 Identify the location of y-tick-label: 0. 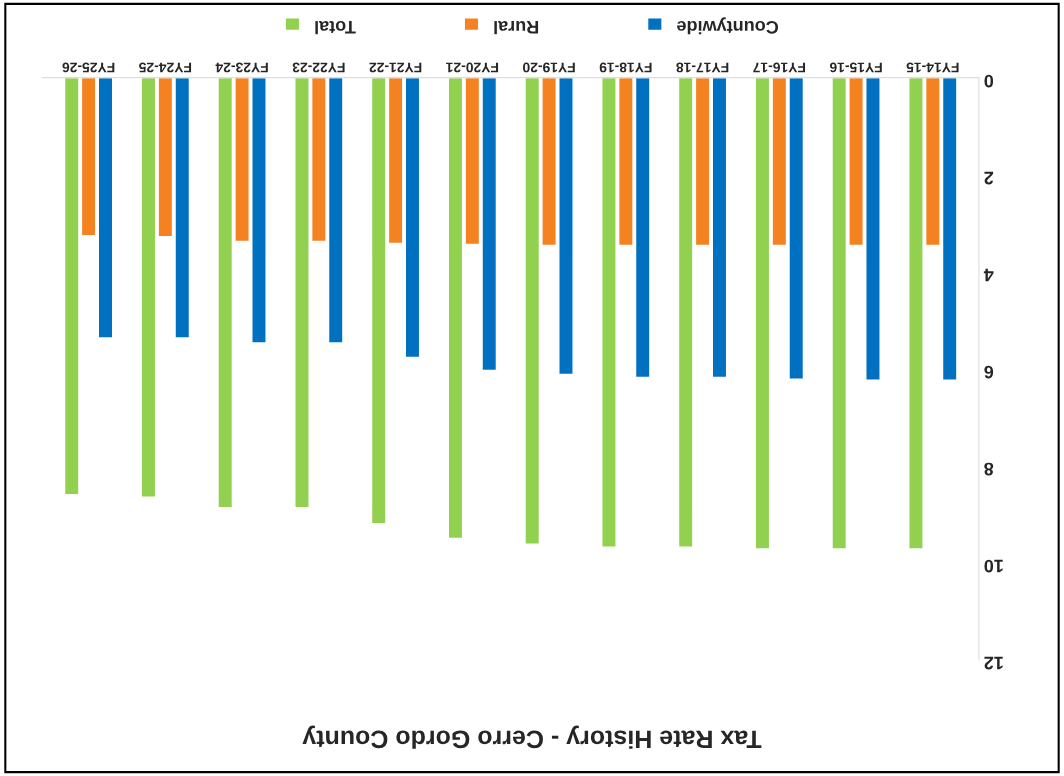
(989, 81).